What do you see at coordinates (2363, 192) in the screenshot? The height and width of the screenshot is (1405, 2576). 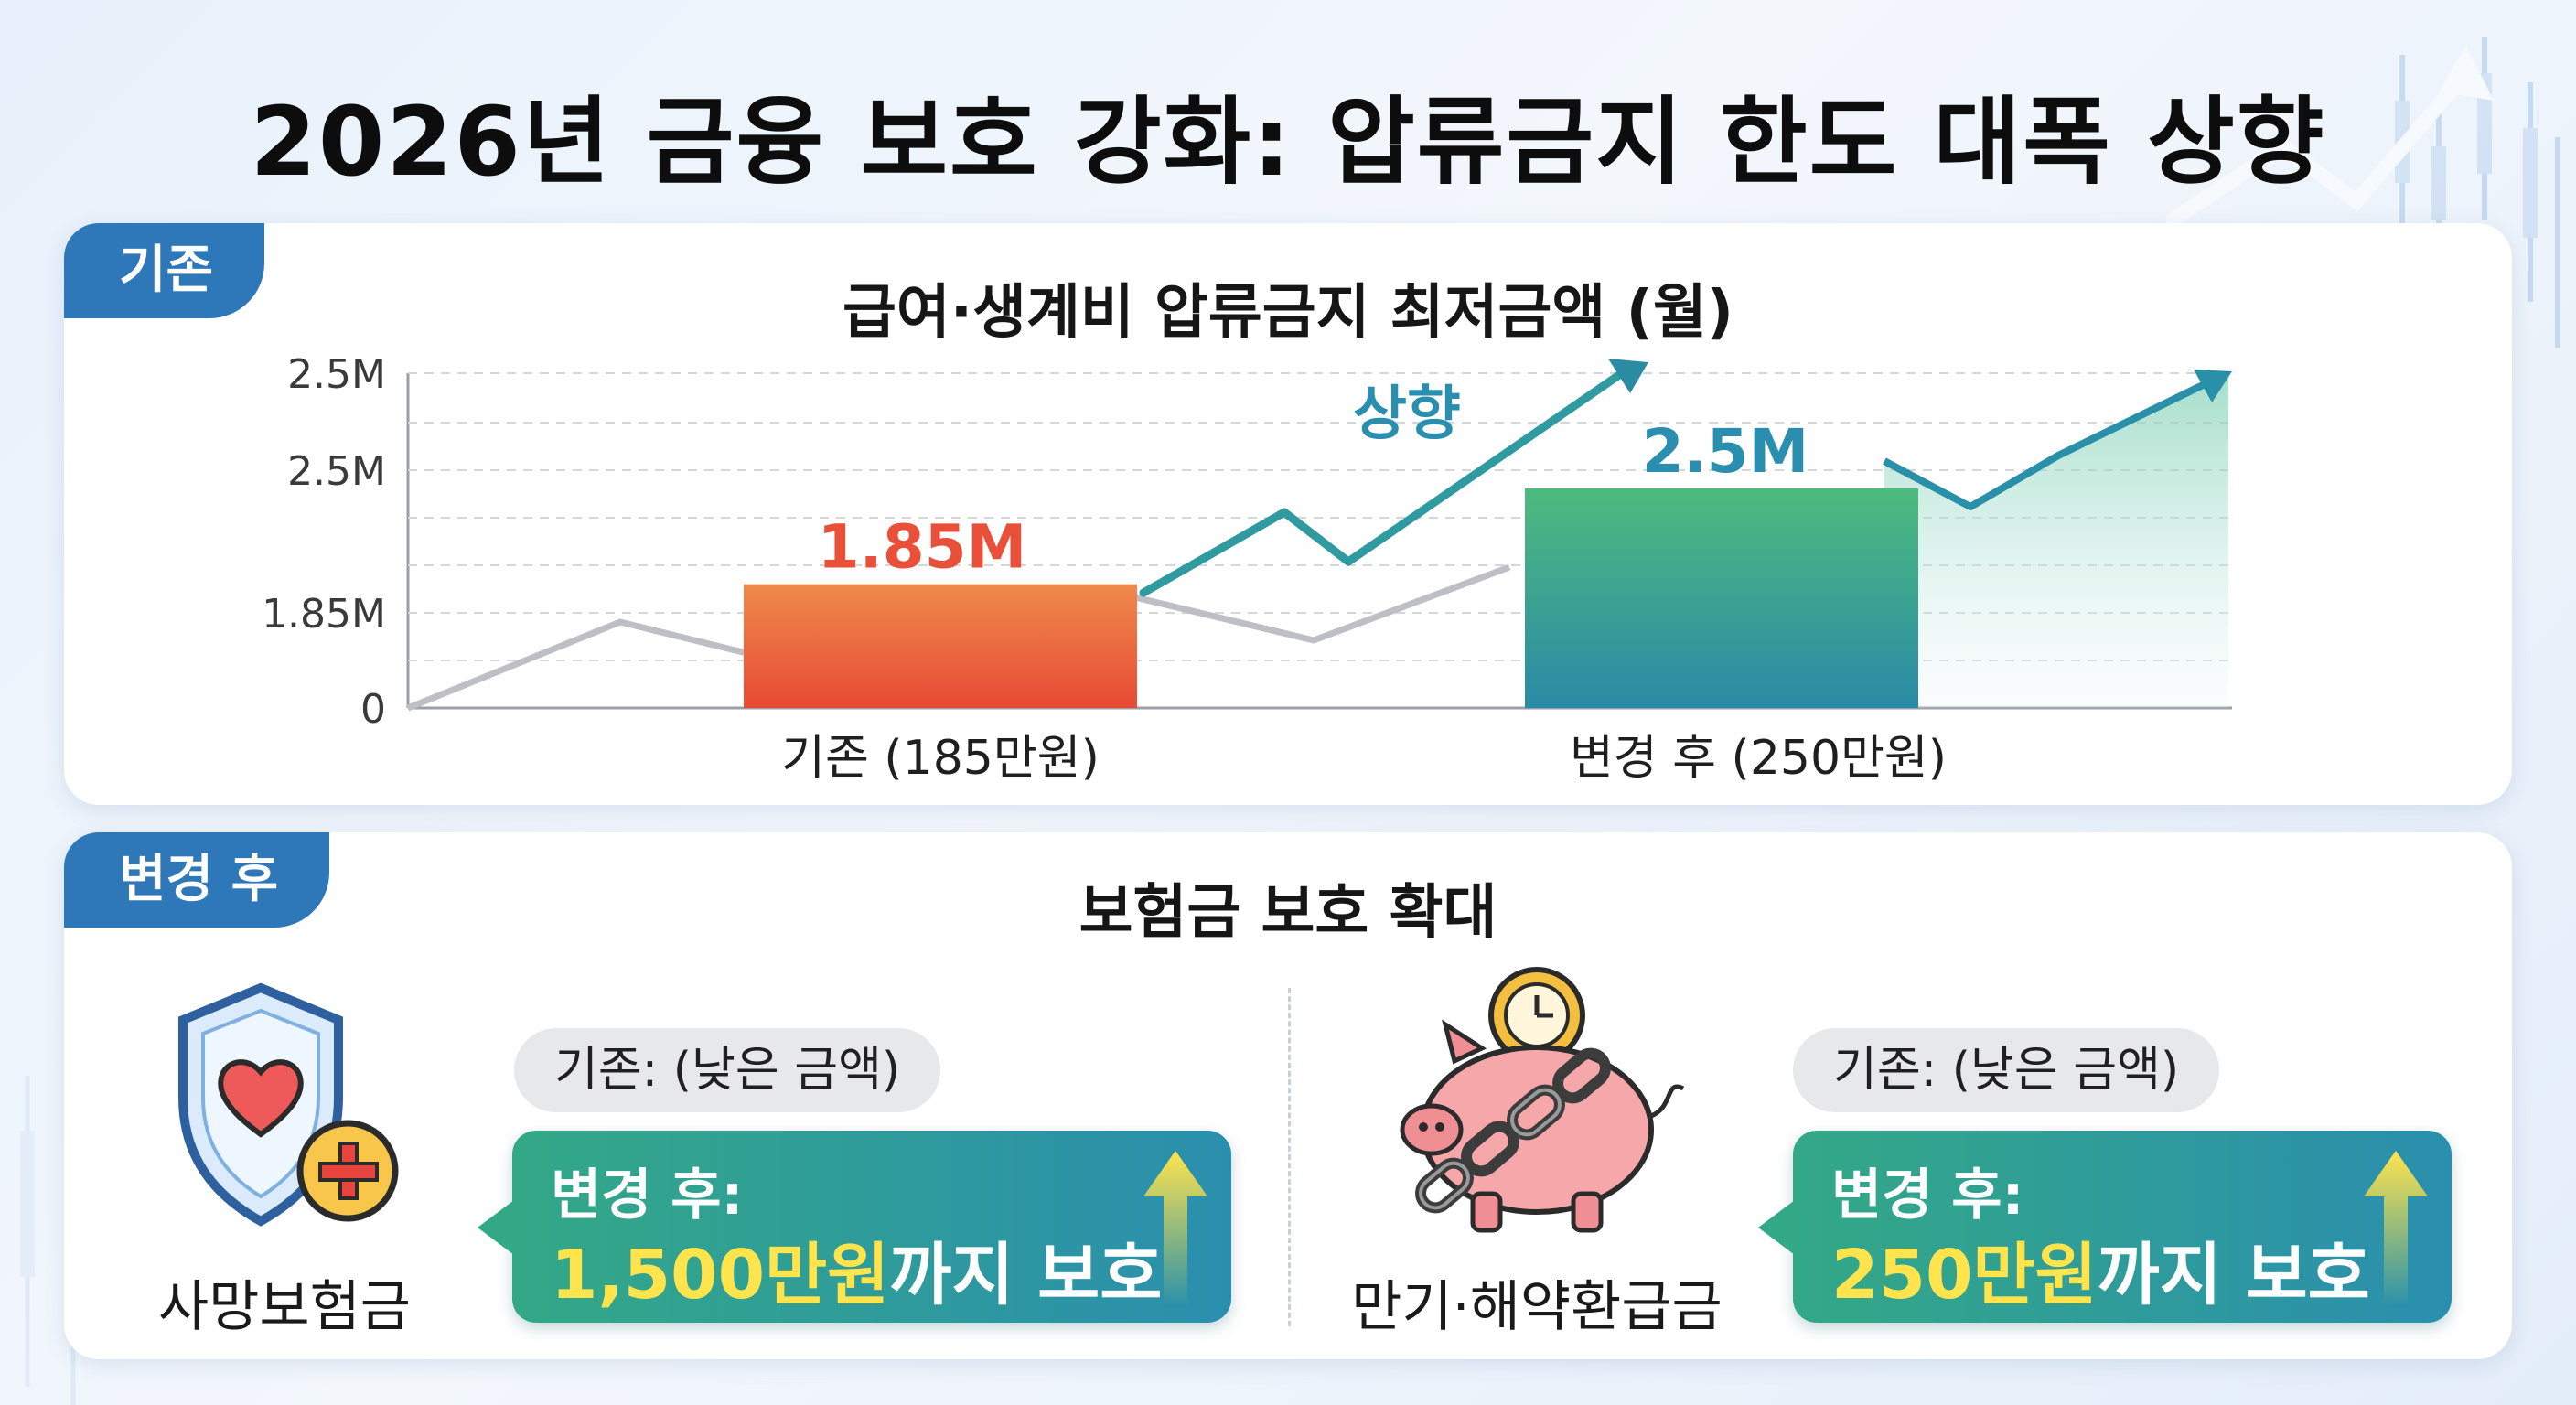 I see `background-chart-decoration` at bounding box center [2363, 192].